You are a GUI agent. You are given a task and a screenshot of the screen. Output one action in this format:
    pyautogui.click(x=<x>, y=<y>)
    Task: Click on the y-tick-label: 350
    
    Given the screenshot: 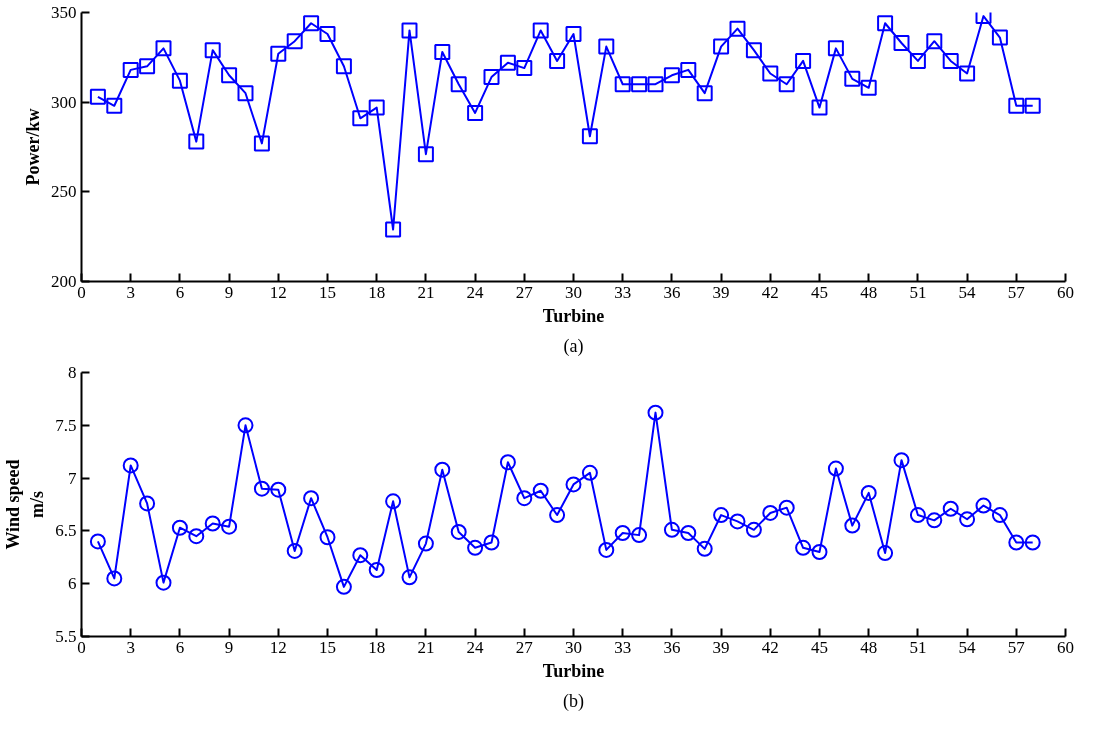 What is the action you would take?
    pyautogui.click(x=64, y=12)
    